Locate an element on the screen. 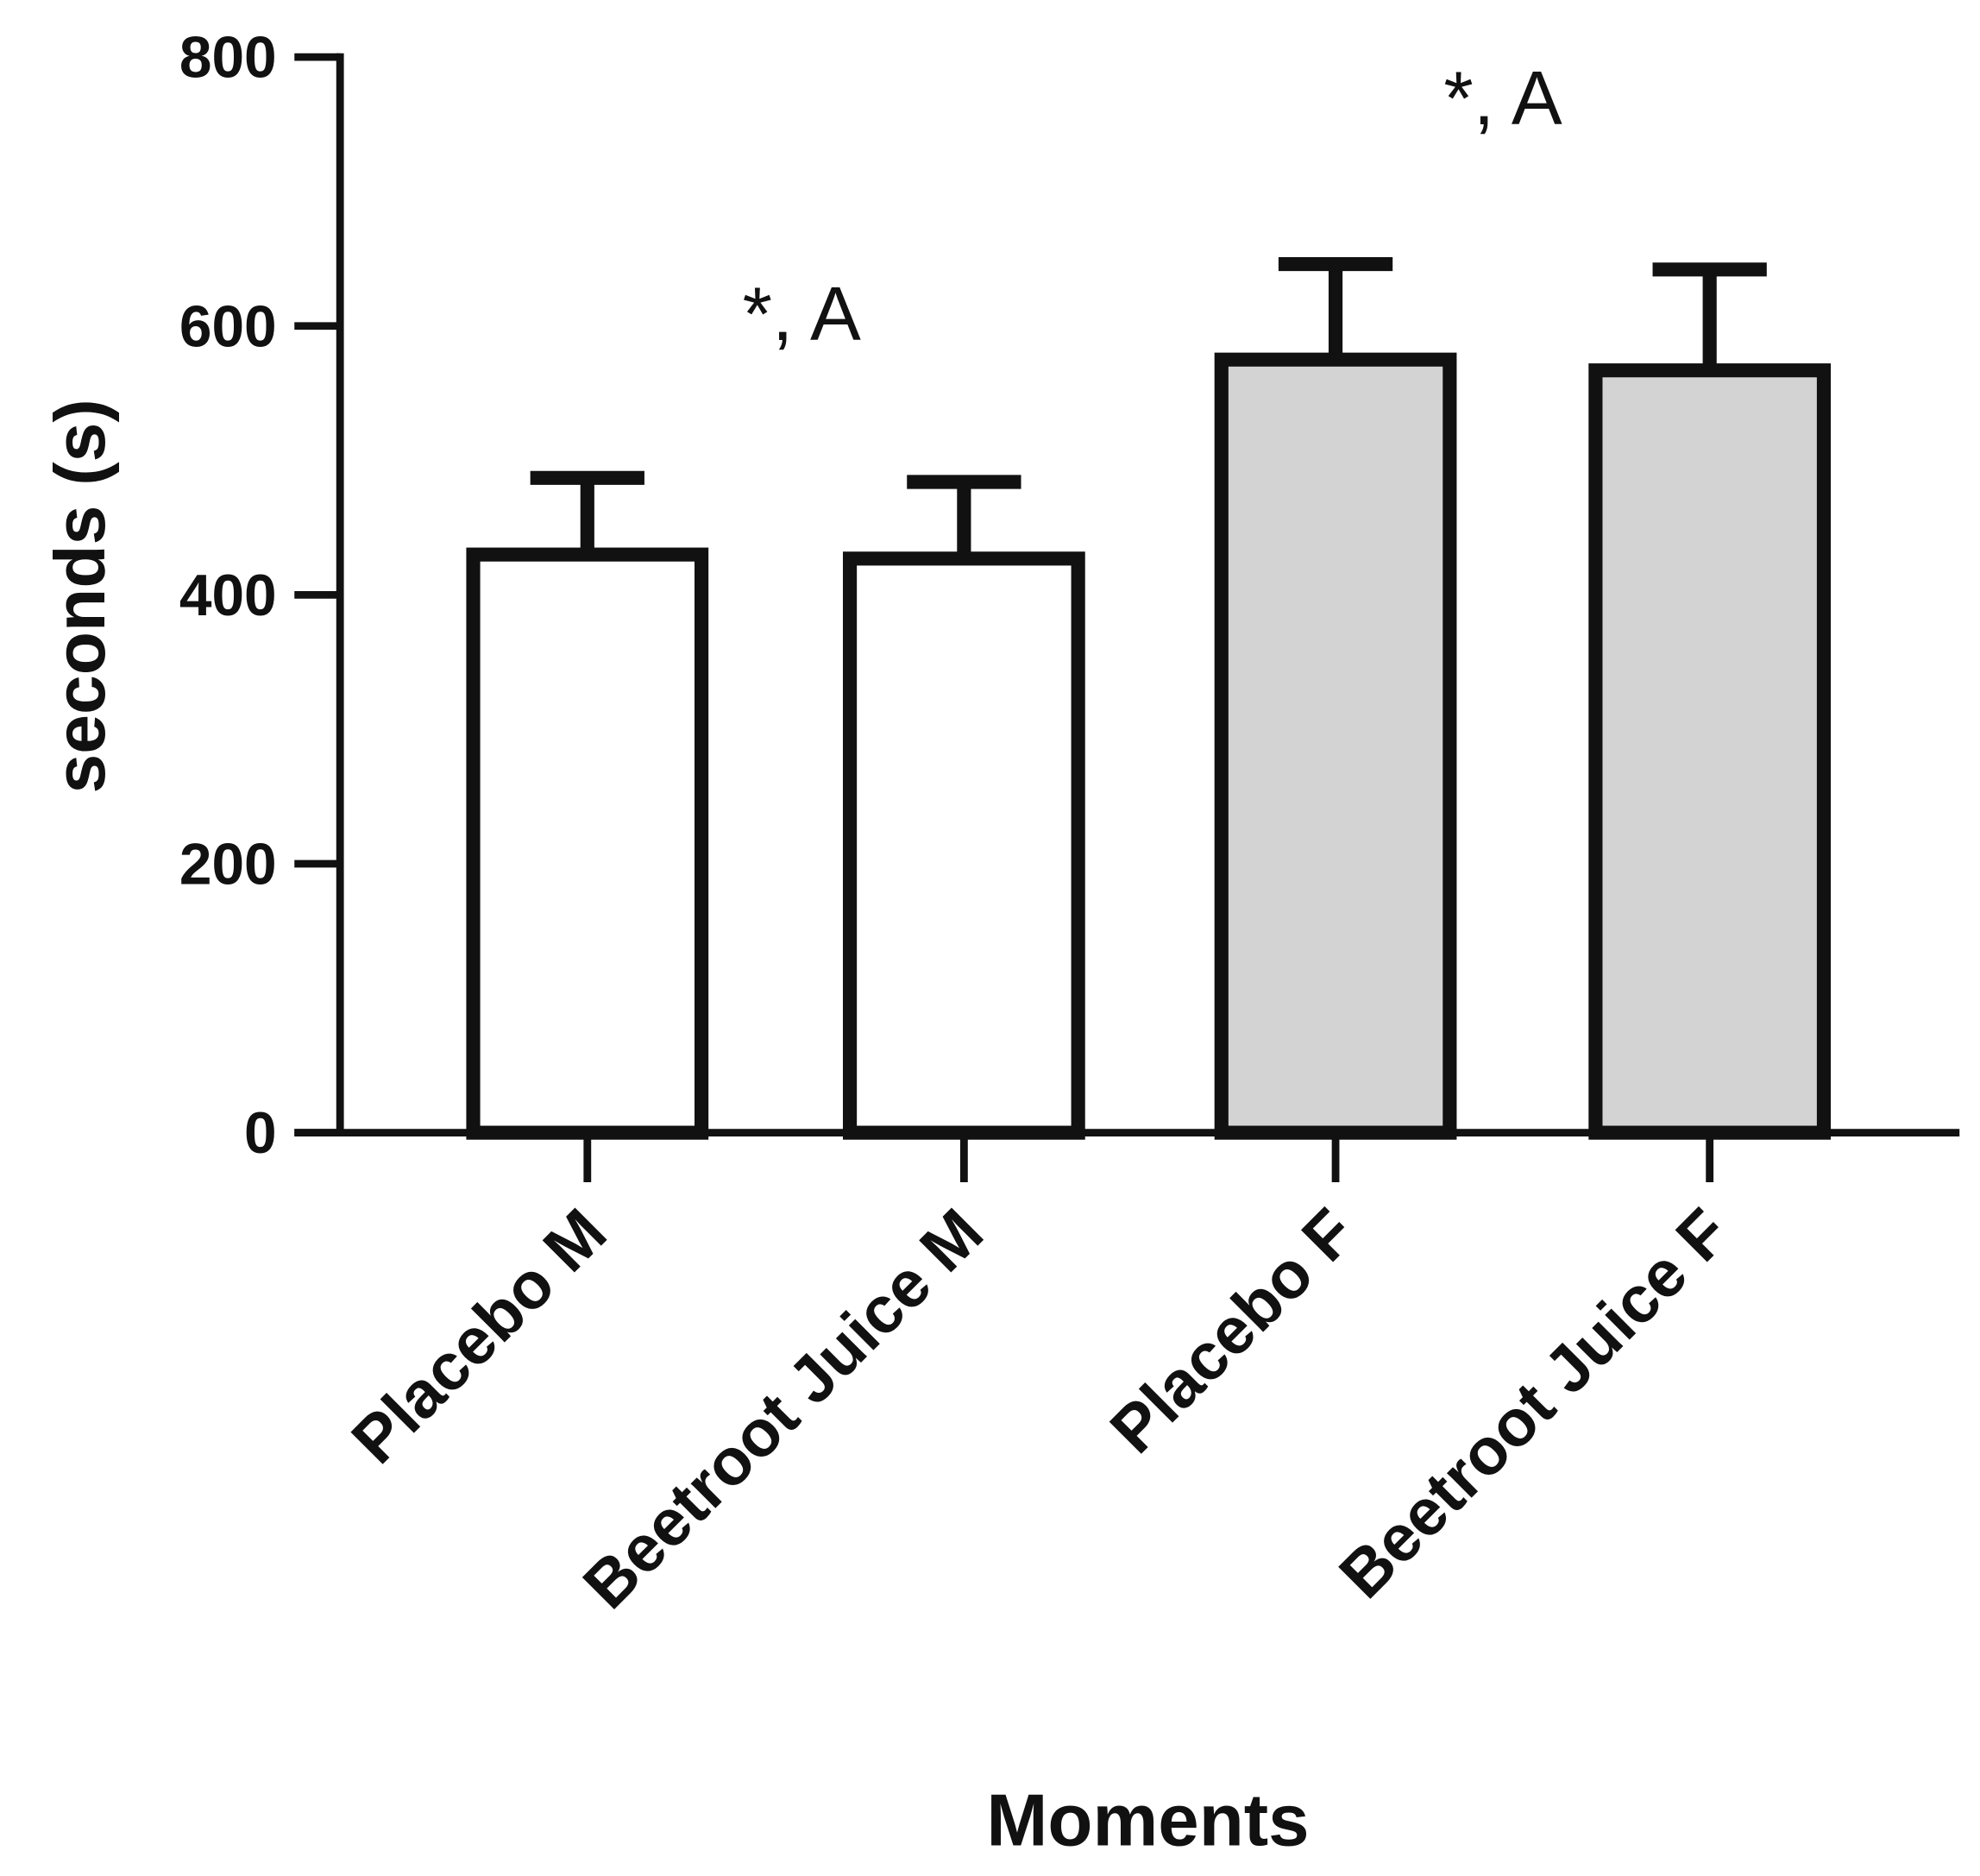 The width and height of the screenshot is (1980, 1876). x-axis-label: Moments is located at coordinates (1147, 1821).